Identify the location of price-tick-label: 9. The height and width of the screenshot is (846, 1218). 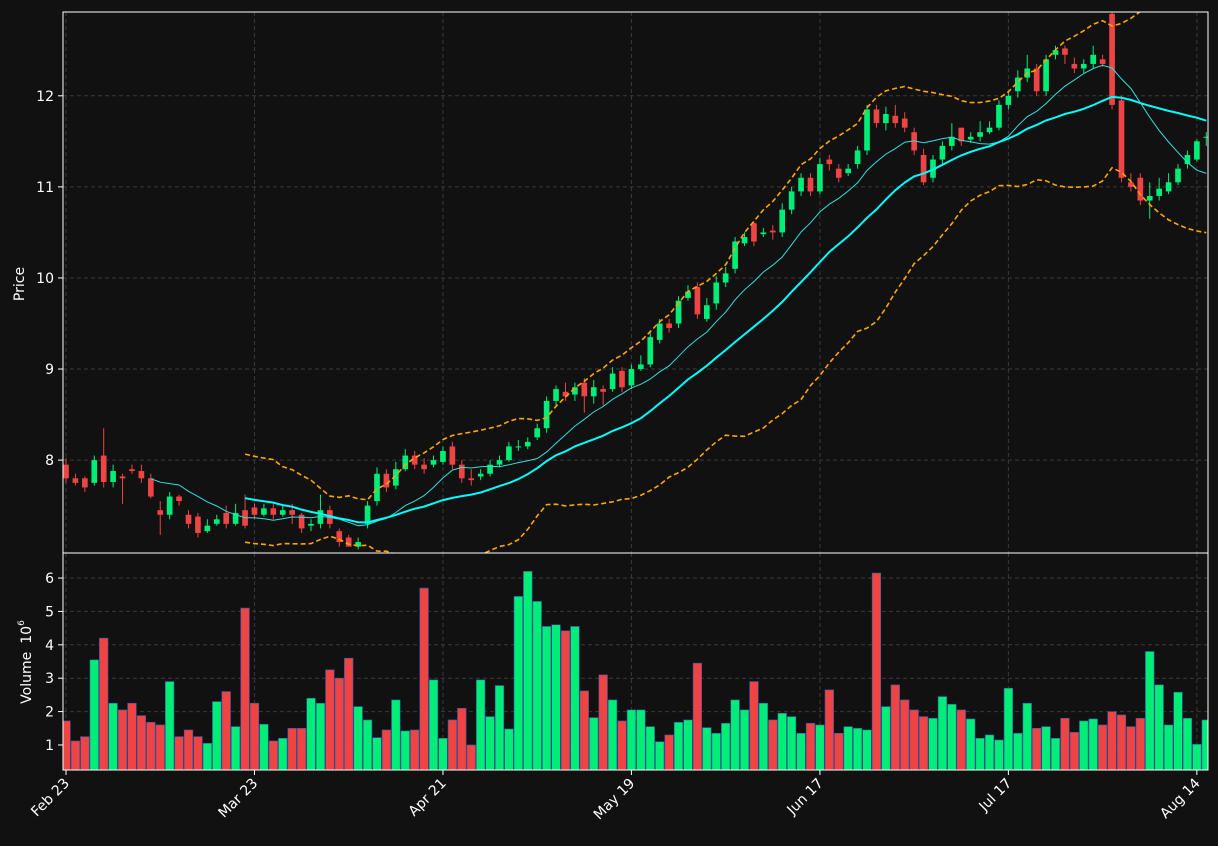
(49, 370).